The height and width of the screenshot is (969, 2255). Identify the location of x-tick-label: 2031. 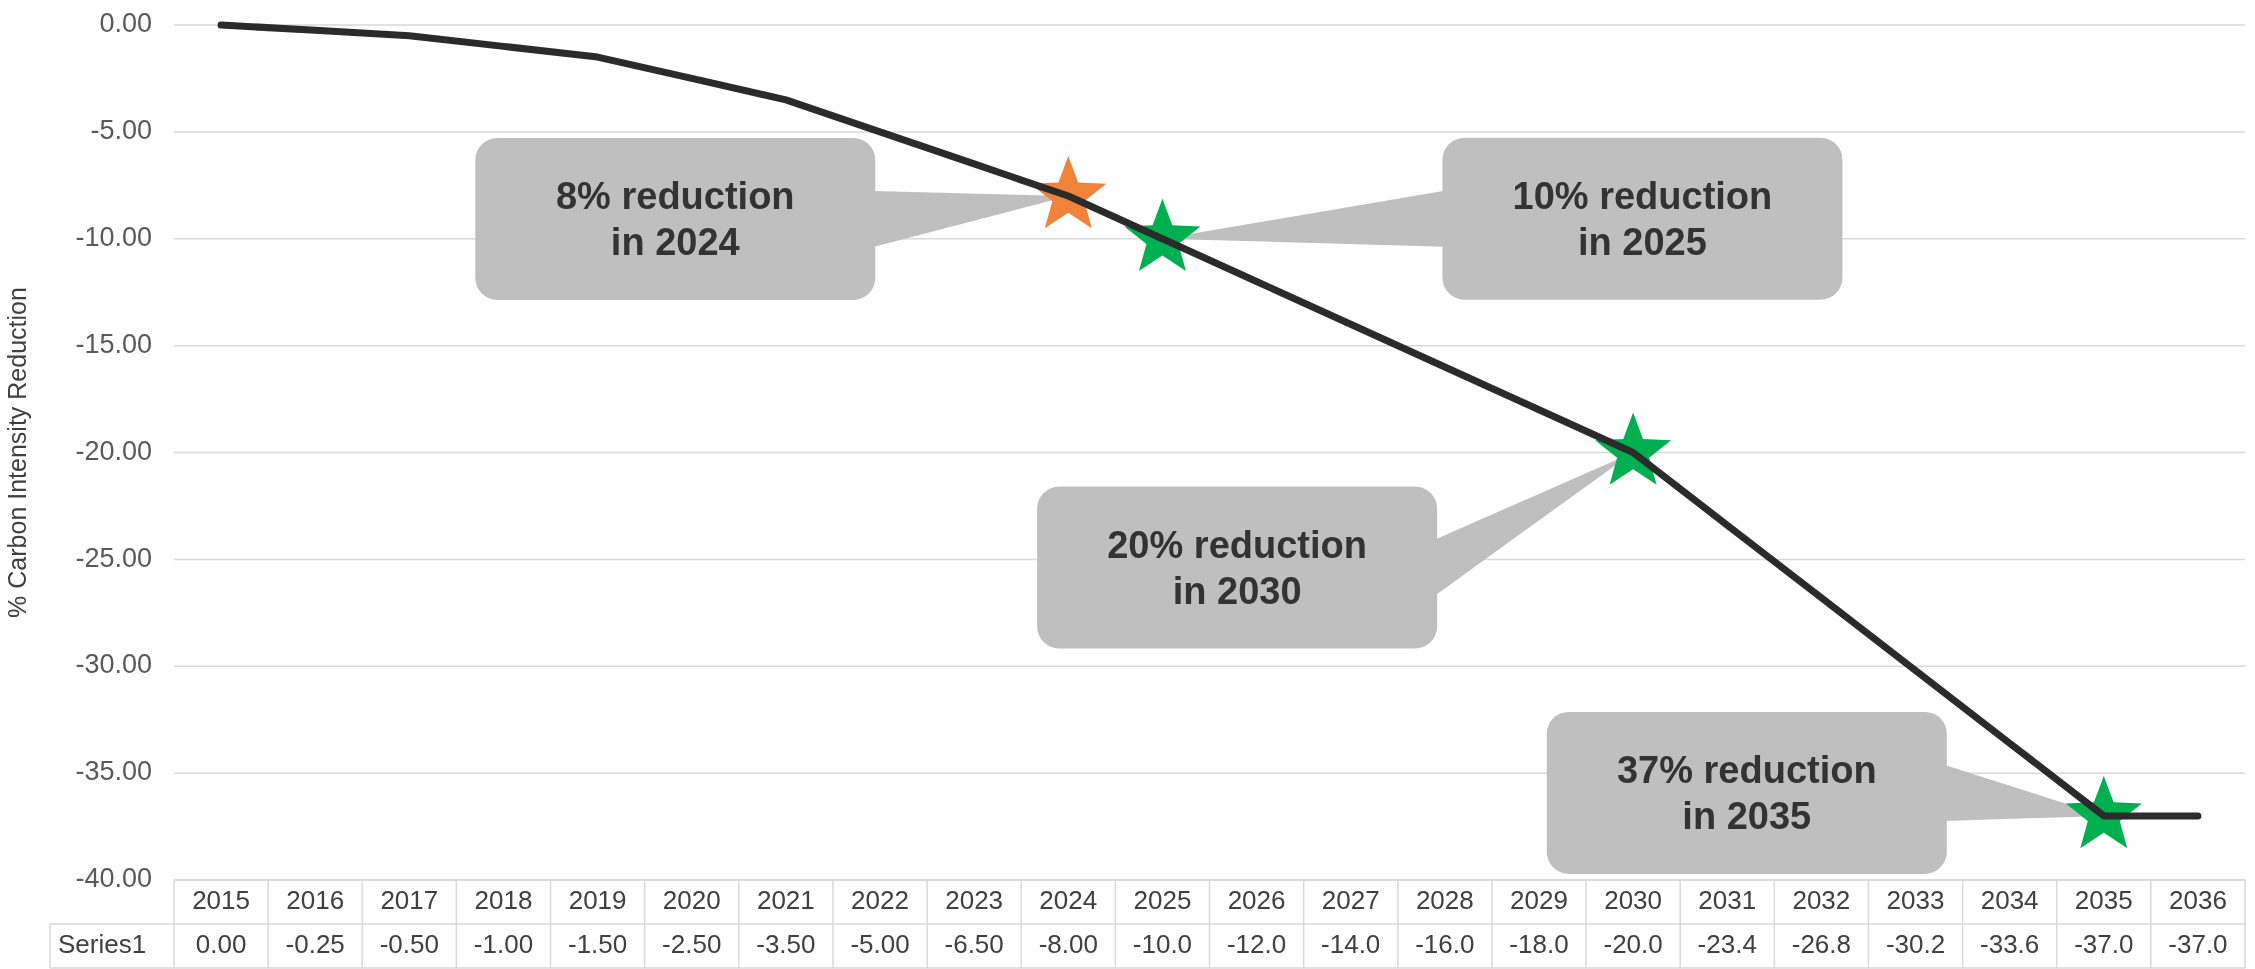
(1727, 899).